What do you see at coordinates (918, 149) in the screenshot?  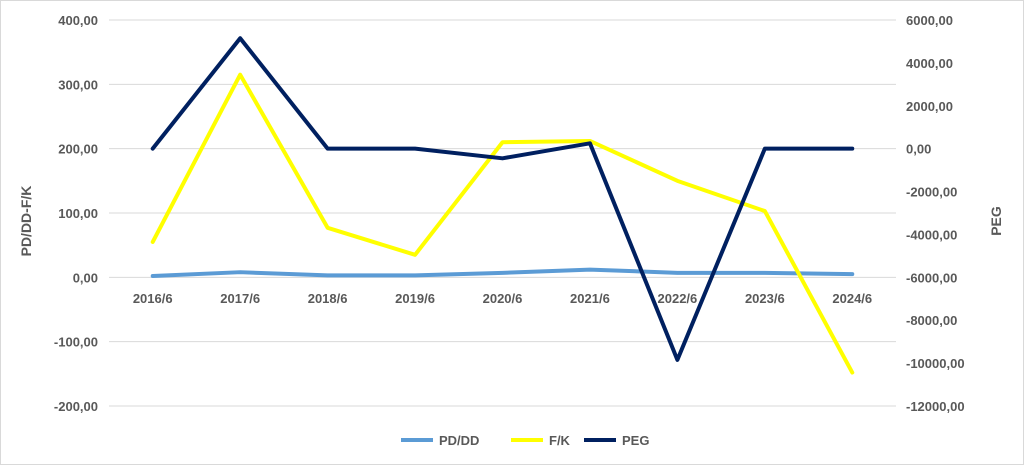 I see `right-tick-label: 0,00` at bounding box center [918, 149].